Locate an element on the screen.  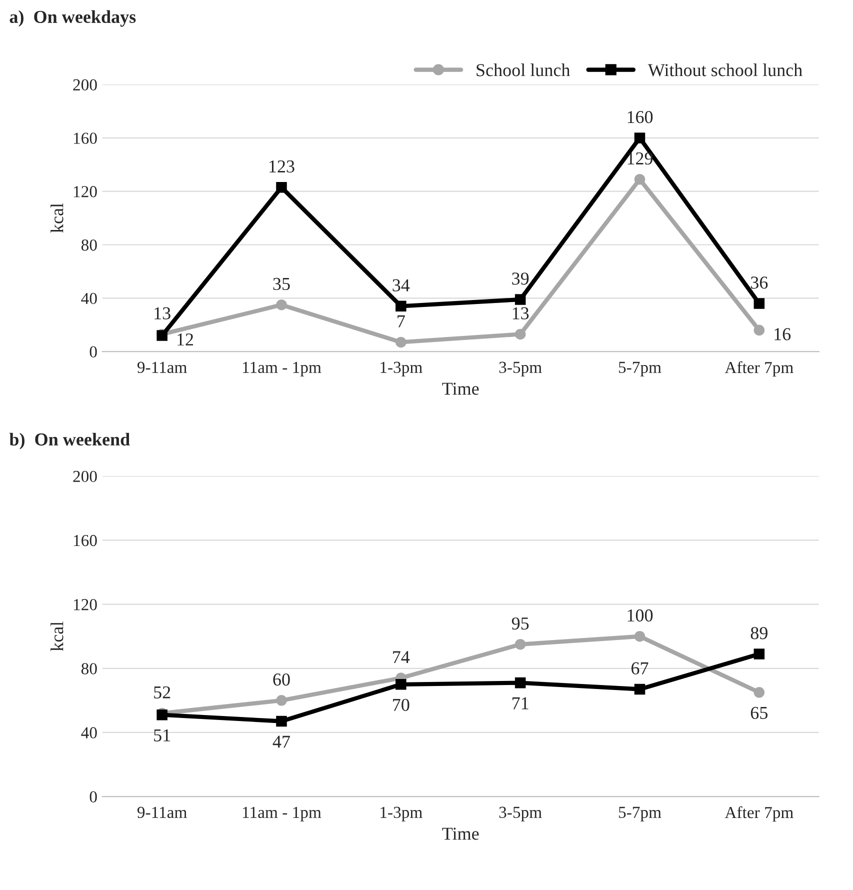
data-label: 123 is located at coordinates (282, 166).